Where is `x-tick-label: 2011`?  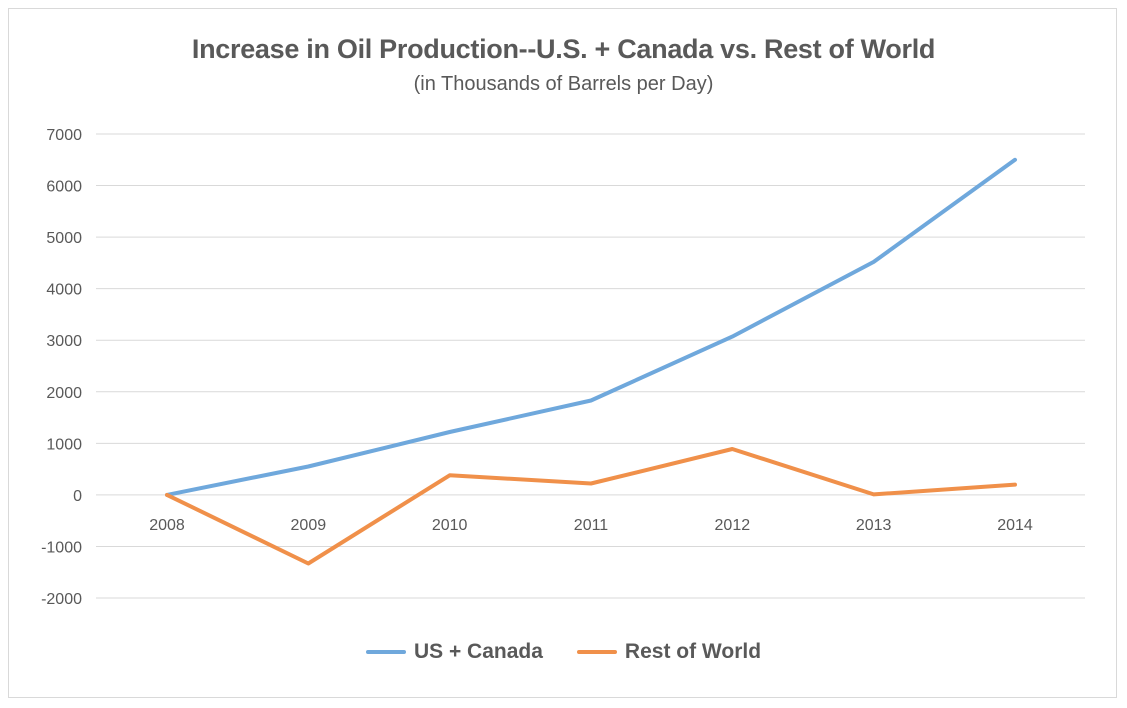 x-tick-label: 2011 is located at coordinates (591, 525).